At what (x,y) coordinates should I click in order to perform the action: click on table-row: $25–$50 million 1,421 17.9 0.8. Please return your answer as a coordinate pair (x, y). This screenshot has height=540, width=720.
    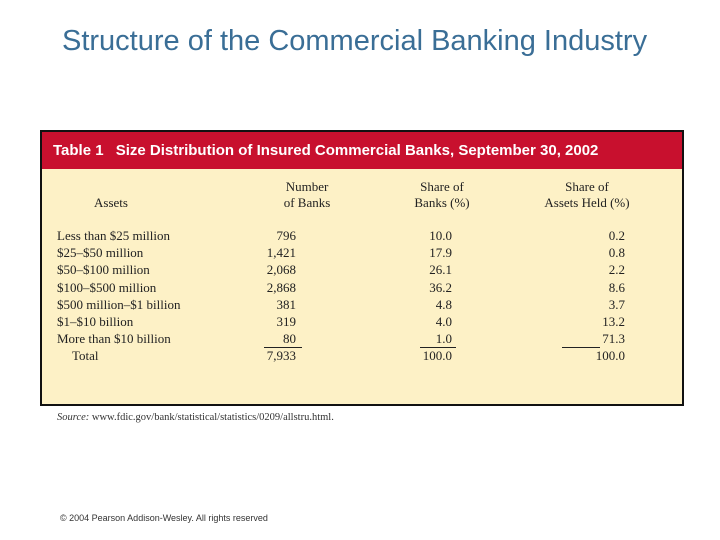
    Looking at the image, I should click on (341, 253).